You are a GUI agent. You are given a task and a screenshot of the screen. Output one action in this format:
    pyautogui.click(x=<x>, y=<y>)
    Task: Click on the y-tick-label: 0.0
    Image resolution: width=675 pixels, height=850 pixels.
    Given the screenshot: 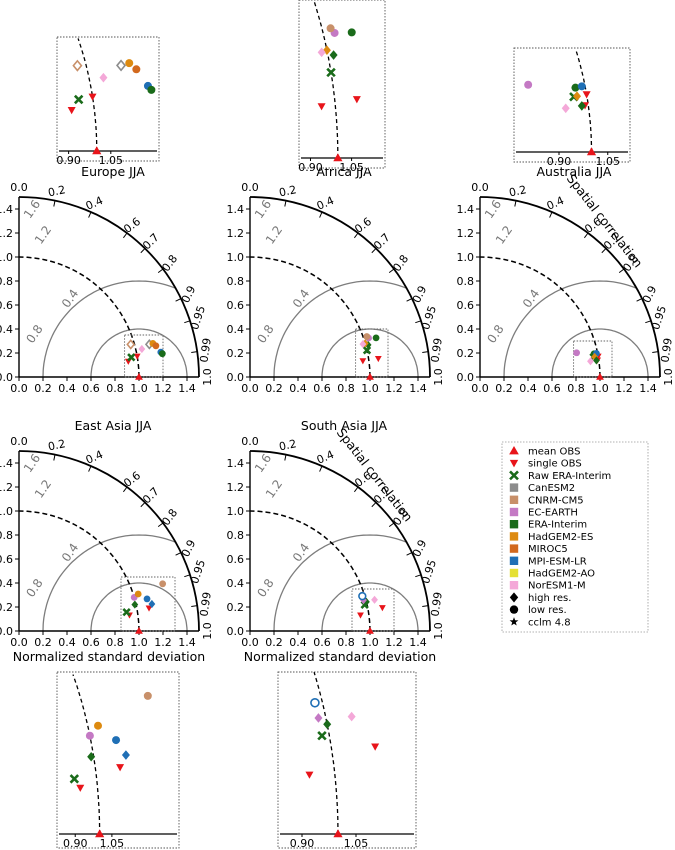 What is the action you would take?
    pyautogui.click(x=236, y=377)
    